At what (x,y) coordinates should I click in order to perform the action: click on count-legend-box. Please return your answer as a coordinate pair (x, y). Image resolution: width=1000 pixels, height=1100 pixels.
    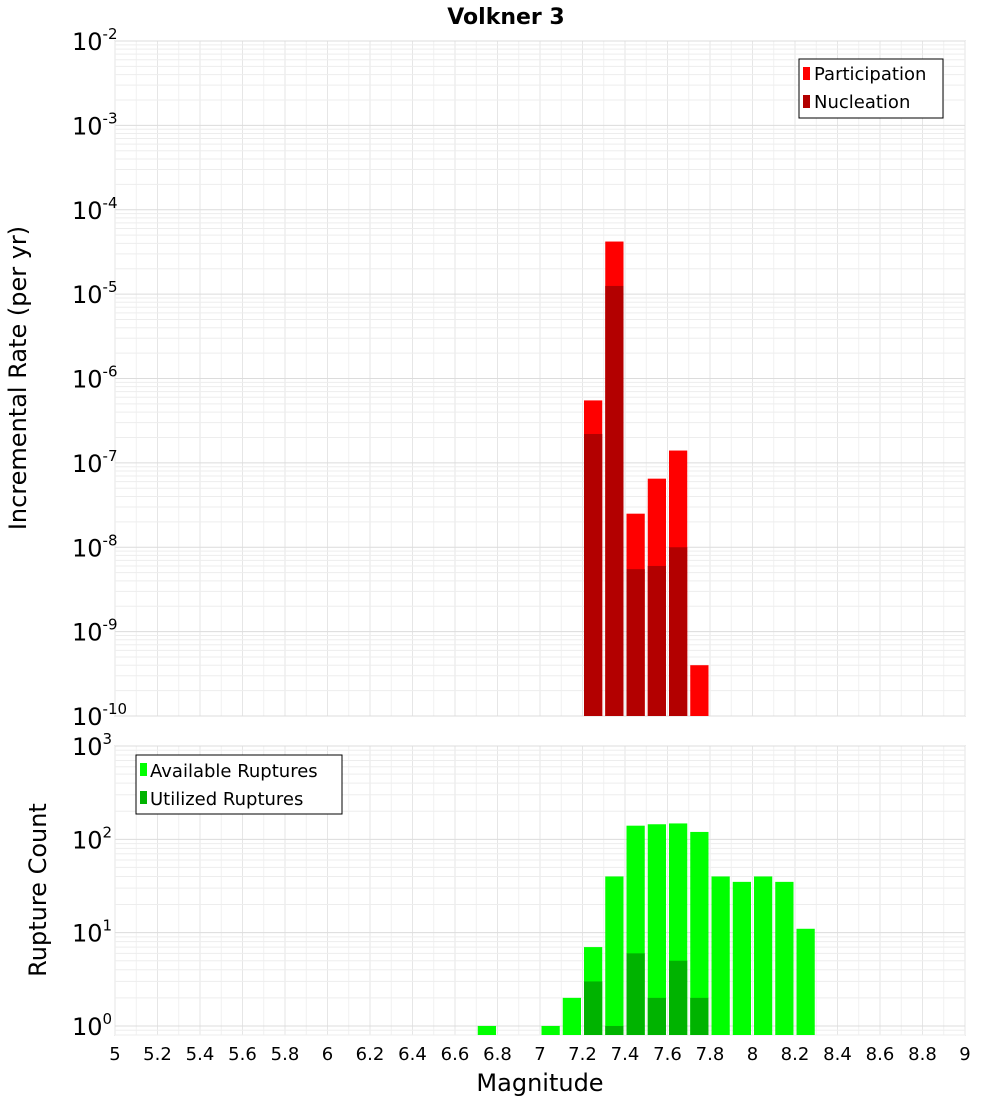
    Looking at the image, I should click on (239, 784).